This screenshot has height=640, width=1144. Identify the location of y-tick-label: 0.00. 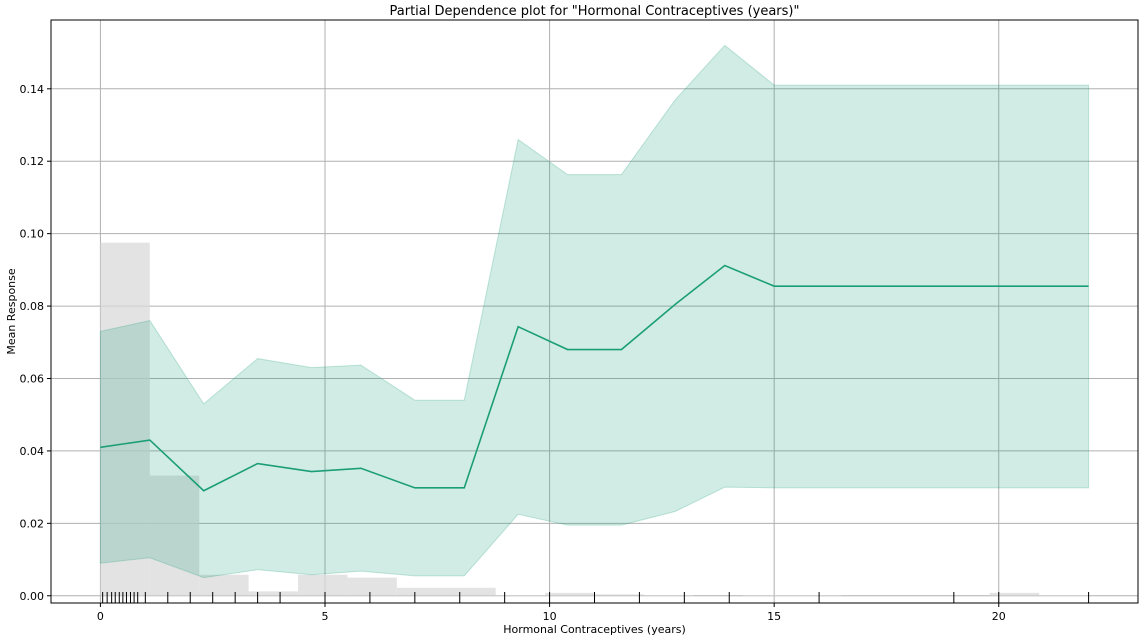
(32, 596).